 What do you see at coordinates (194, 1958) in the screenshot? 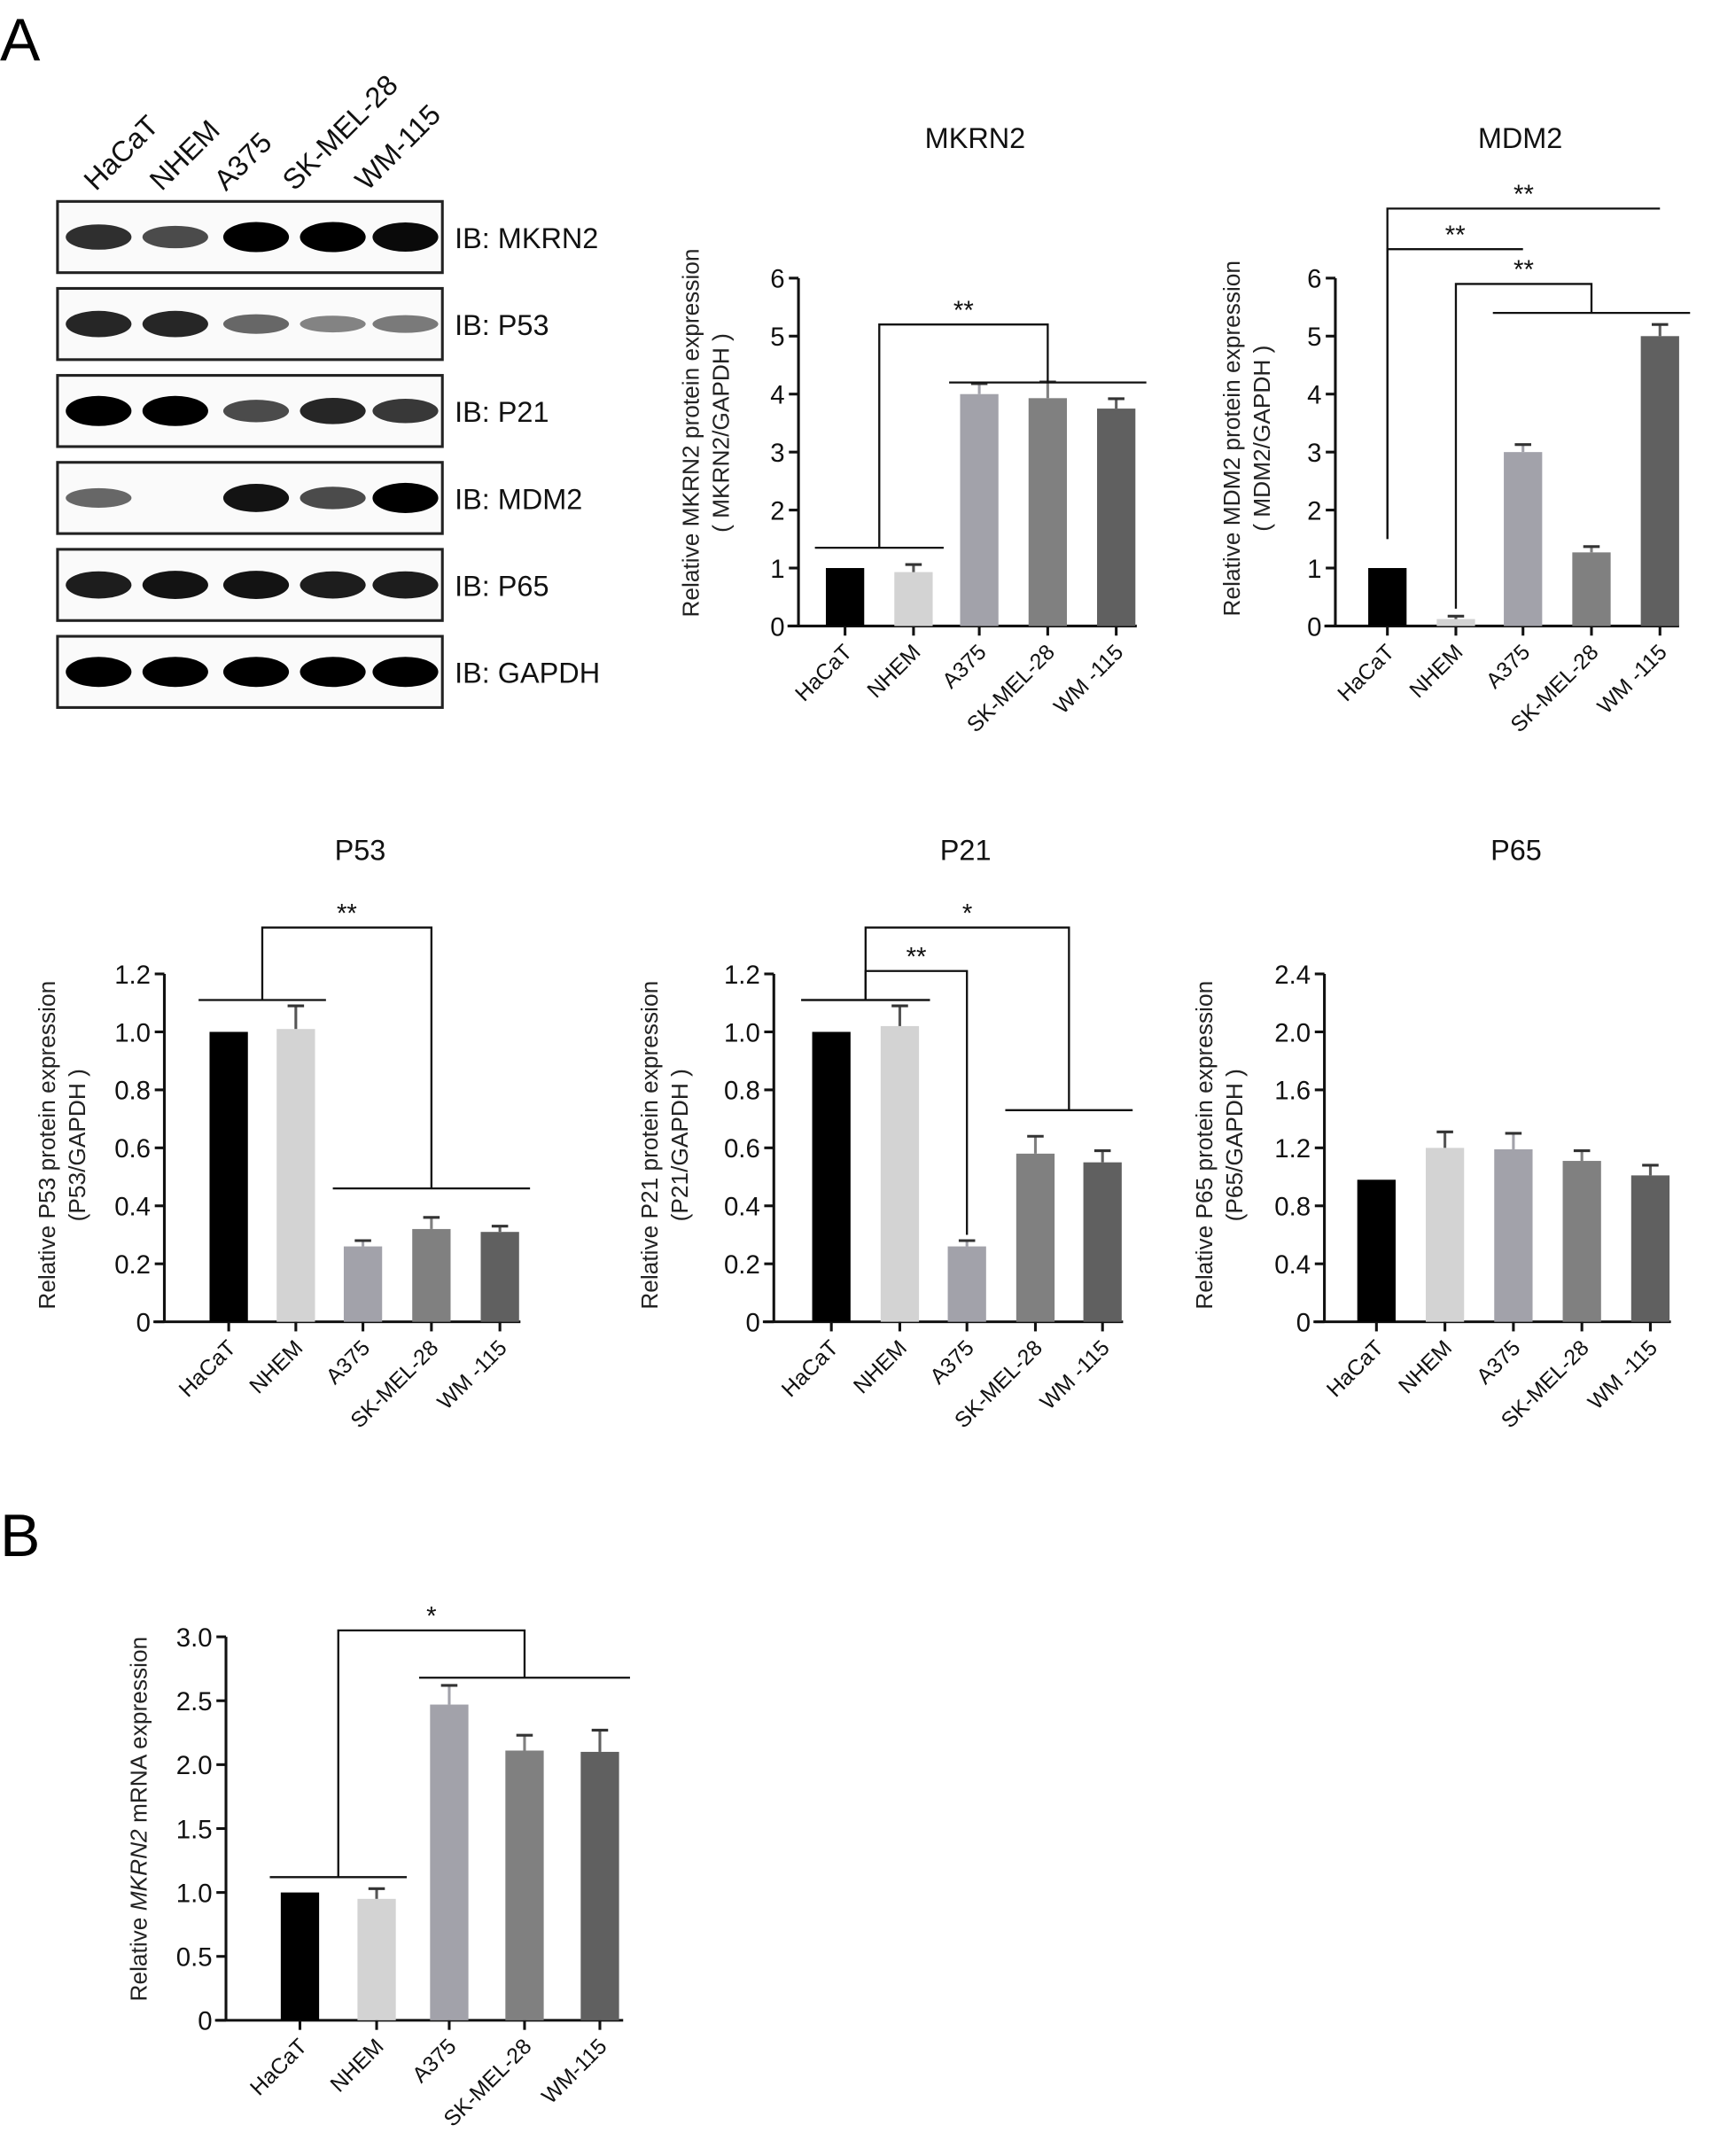
I see `y-tick-label: 0.5` at bounding box center [194, 1958].